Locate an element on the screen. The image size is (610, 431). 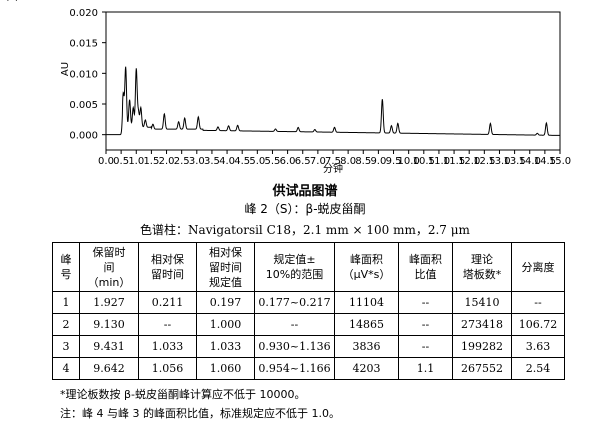
table-cell: 0.197 is located at coordinates (225, 302).